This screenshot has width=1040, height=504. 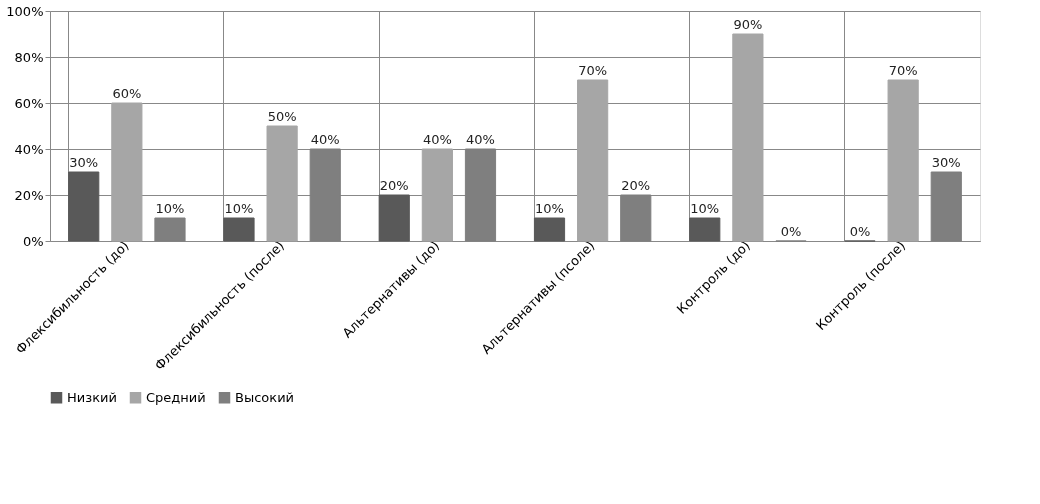 I want to click on legend-label: Средний, so click(x=176, y=397).